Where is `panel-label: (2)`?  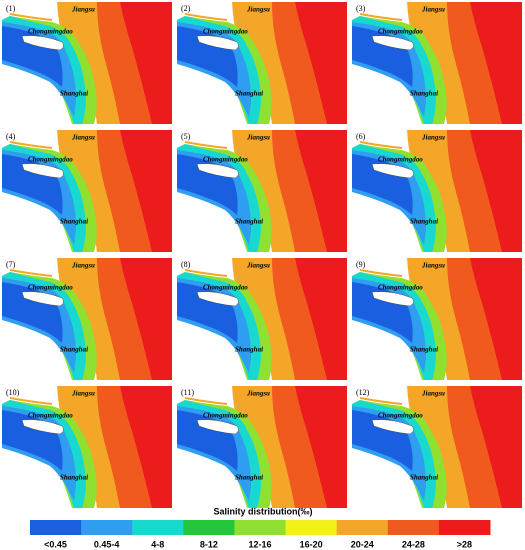
panel-label: (2) is located at coordinates (186, 8).